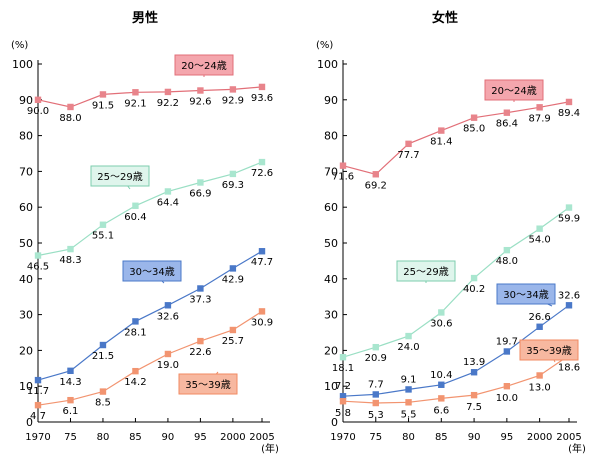  What do you see at coordinates (168, 103) in the screenshot?
I see `data-value-label: 92.2` at bounding box center [168, 103].